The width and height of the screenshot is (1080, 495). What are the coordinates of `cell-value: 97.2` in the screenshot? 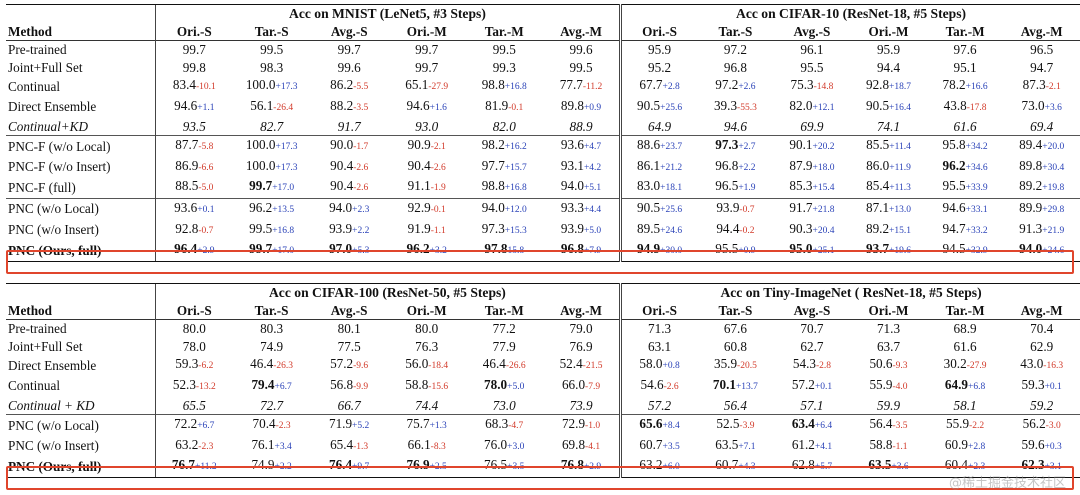 It's located at (727, 85).